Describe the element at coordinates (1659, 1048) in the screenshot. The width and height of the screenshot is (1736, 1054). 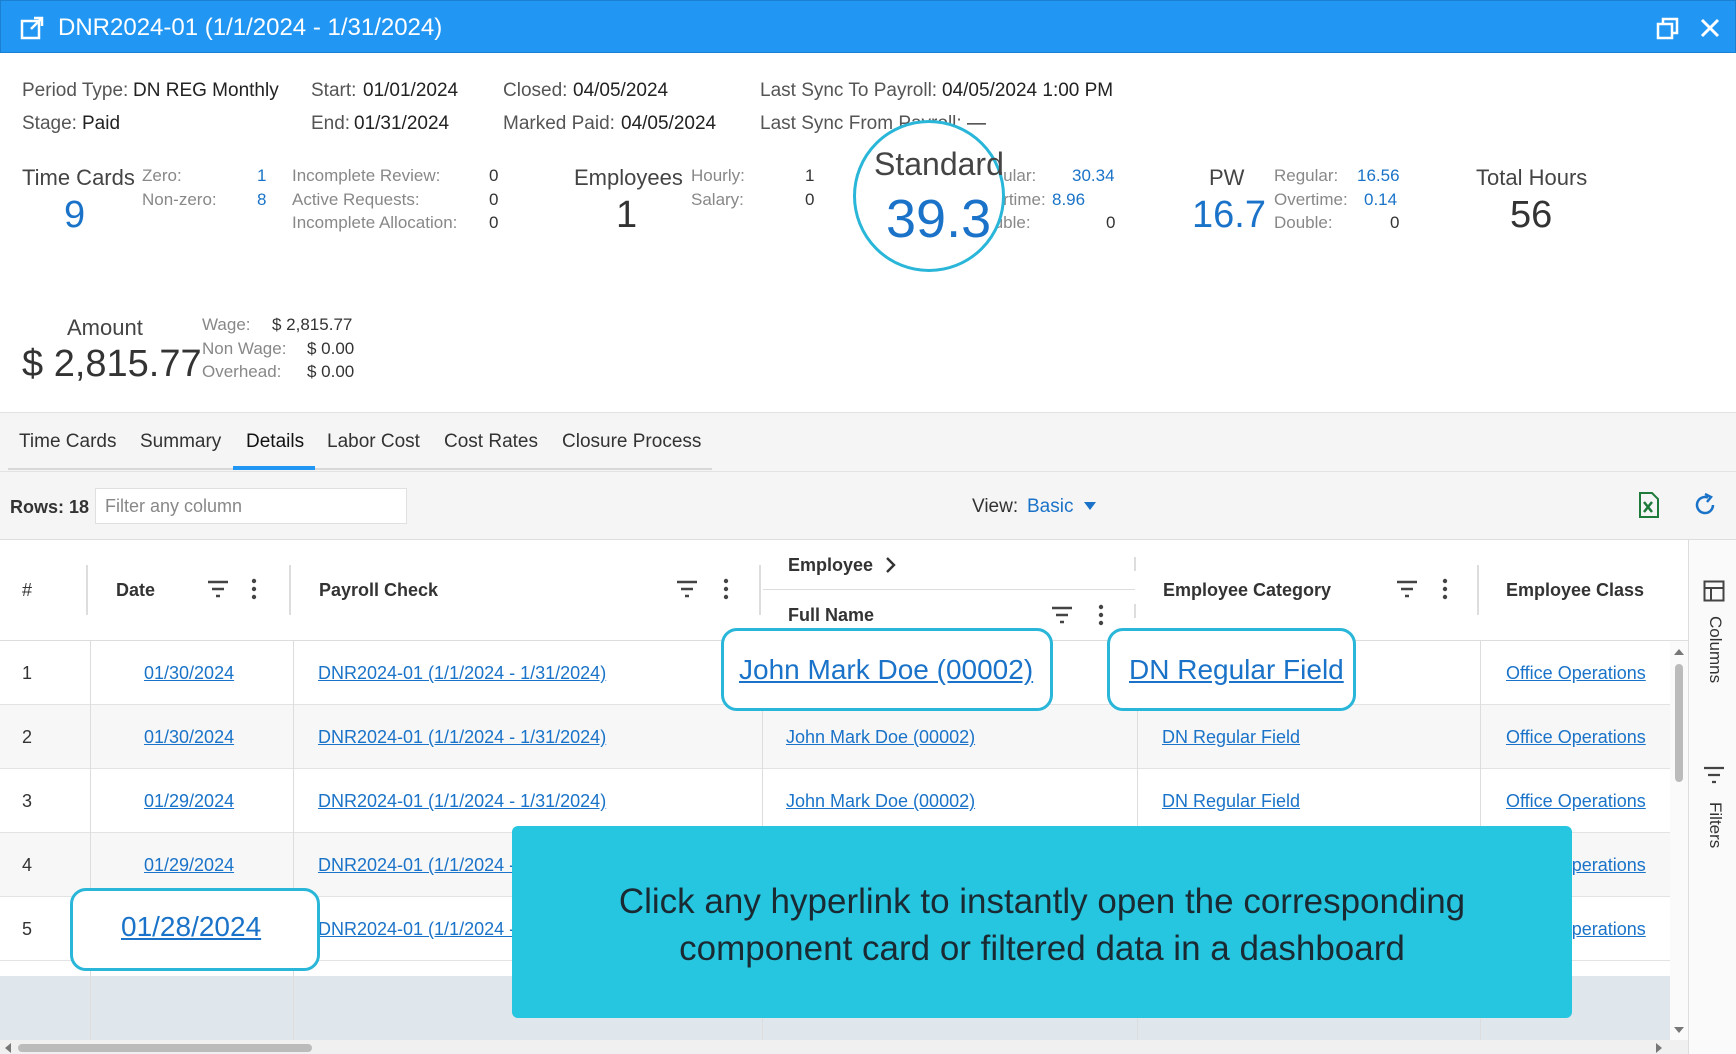
I see `scroll-right-icon` at that location.